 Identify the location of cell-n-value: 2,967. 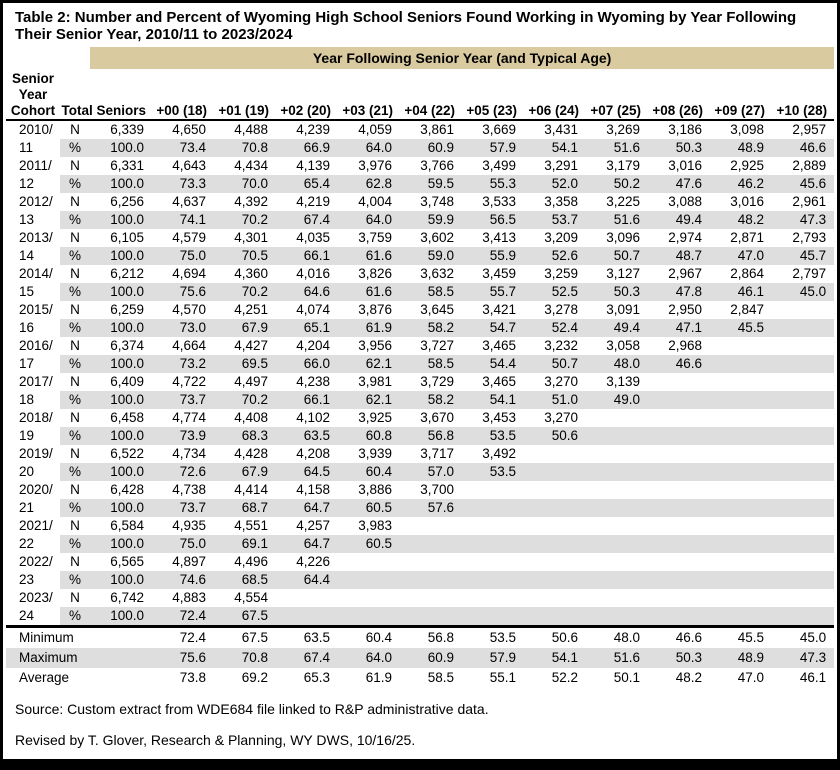
(685, 273).